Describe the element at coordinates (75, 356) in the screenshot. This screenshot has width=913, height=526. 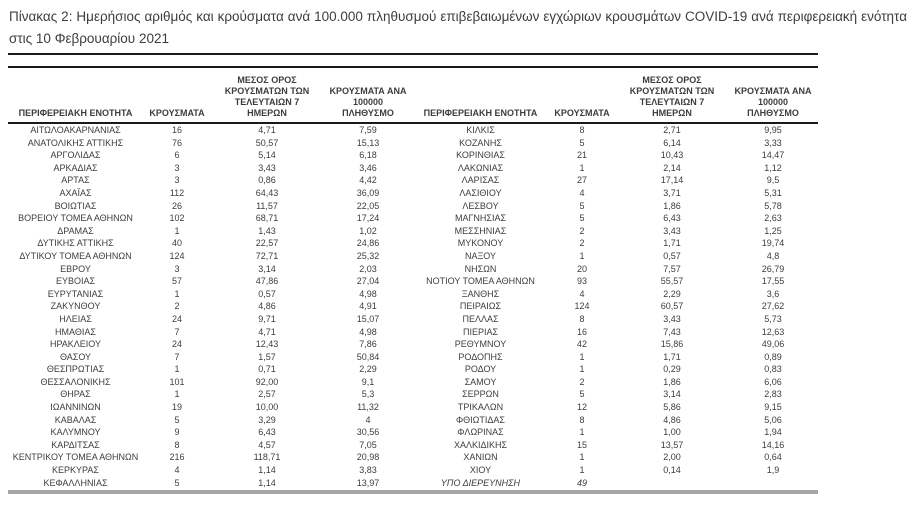
I see `region-name-cell: ΘΑΣΟΥ` at that location.